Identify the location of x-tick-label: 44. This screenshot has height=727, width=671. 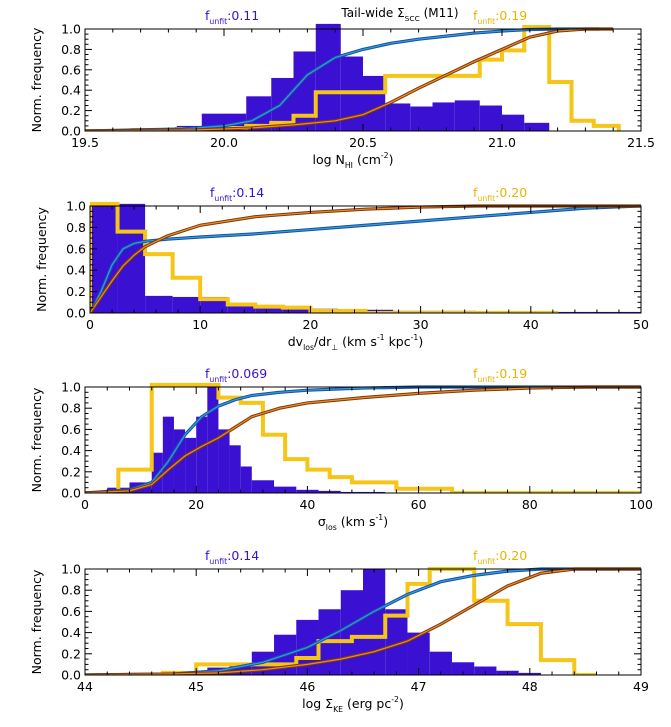
(85, 686).